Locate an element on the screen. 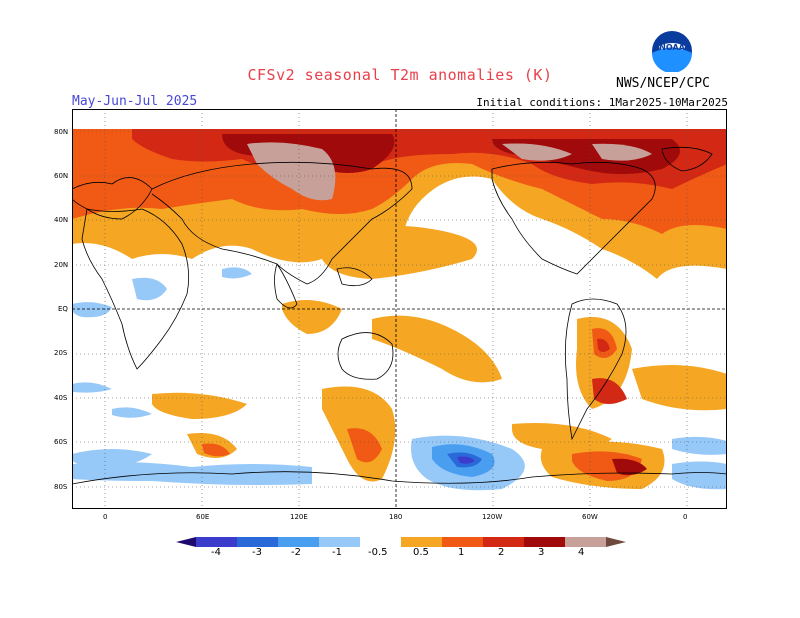 The image size is (800, 618). logo-text: NOAA is located at coordinates (672, 47).